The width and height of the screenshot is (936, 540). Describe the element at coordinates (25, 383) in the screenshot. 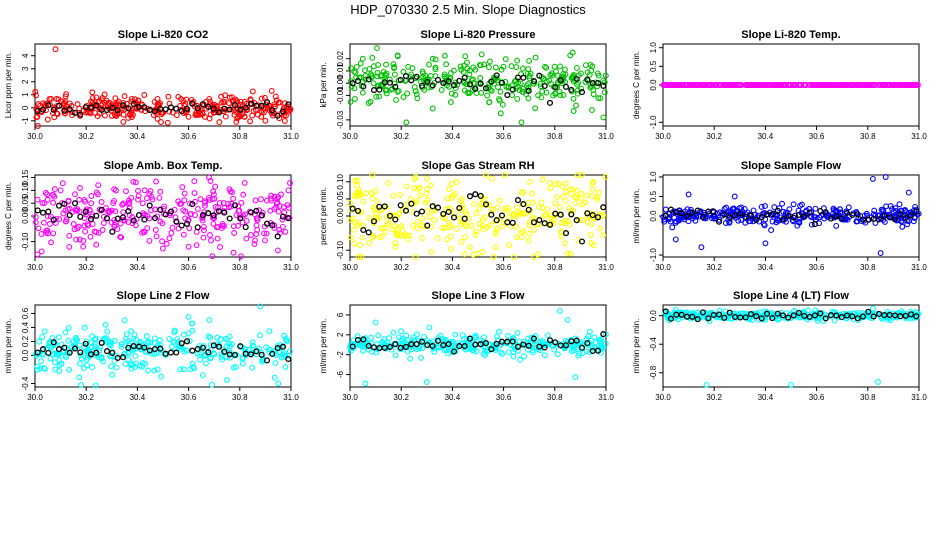

I see `y-tick-label: -0.4` at that location.